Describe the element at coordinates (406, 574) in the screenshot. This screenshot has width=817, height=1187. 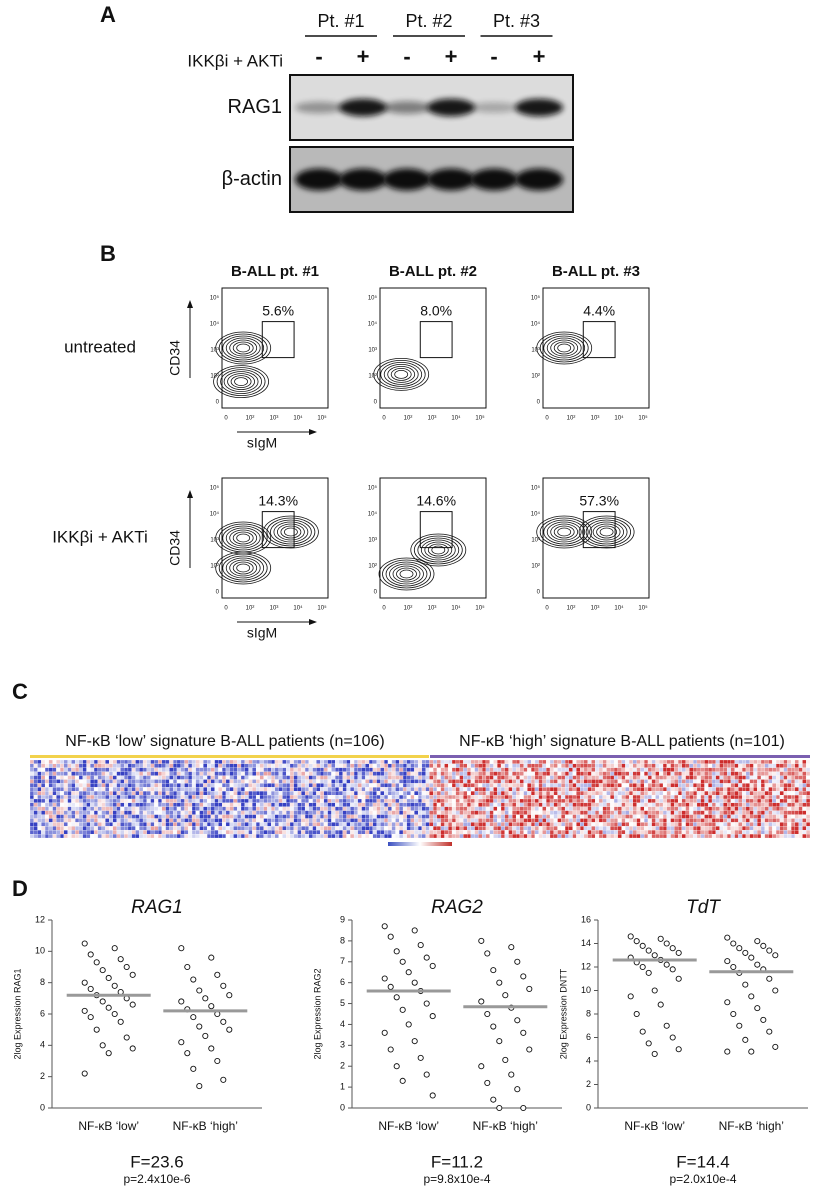
I see `contour` at that location.